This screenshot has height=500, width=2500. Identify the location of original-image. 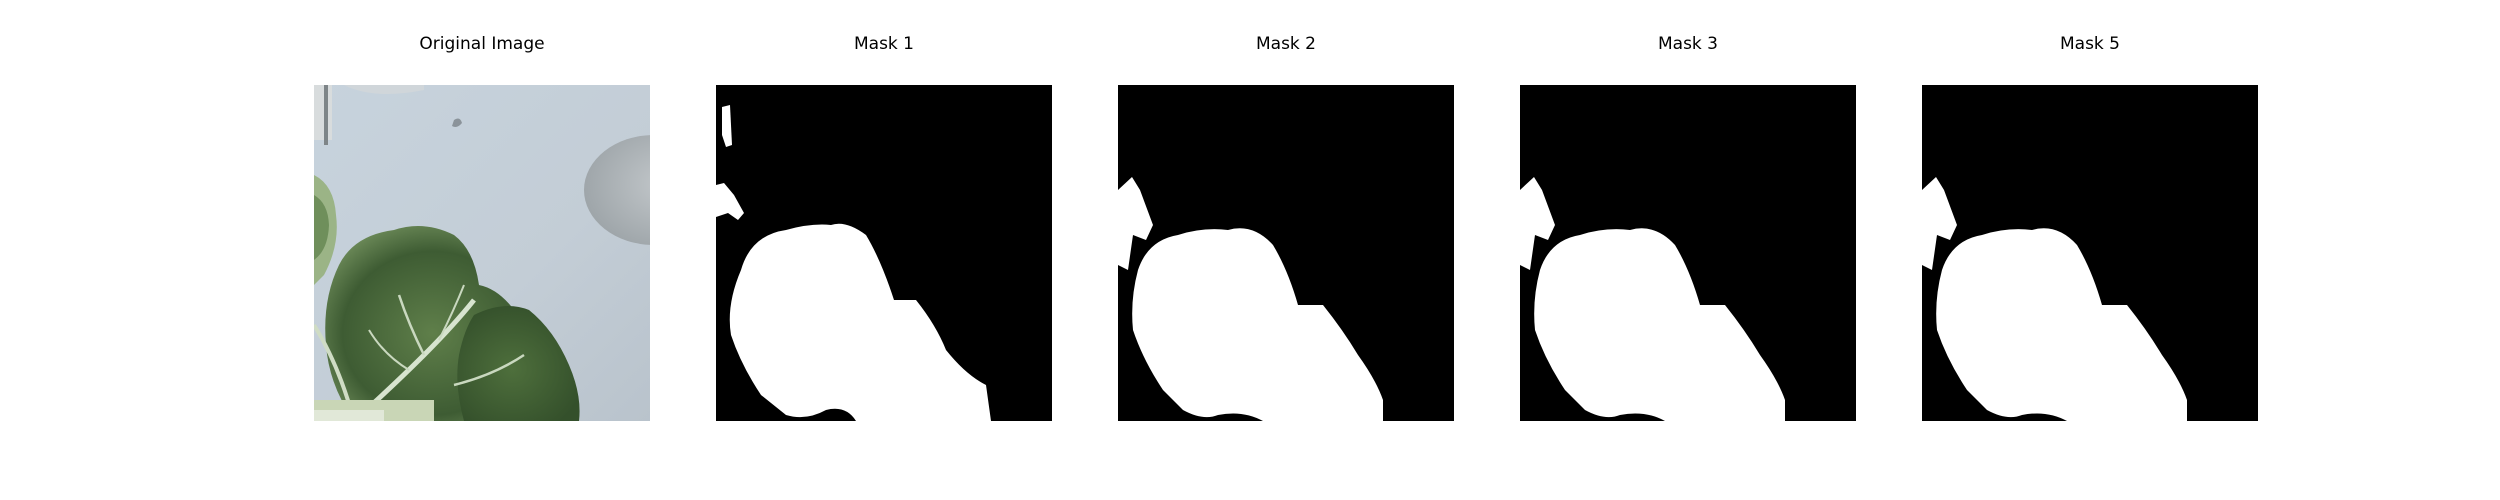
(482, 253).